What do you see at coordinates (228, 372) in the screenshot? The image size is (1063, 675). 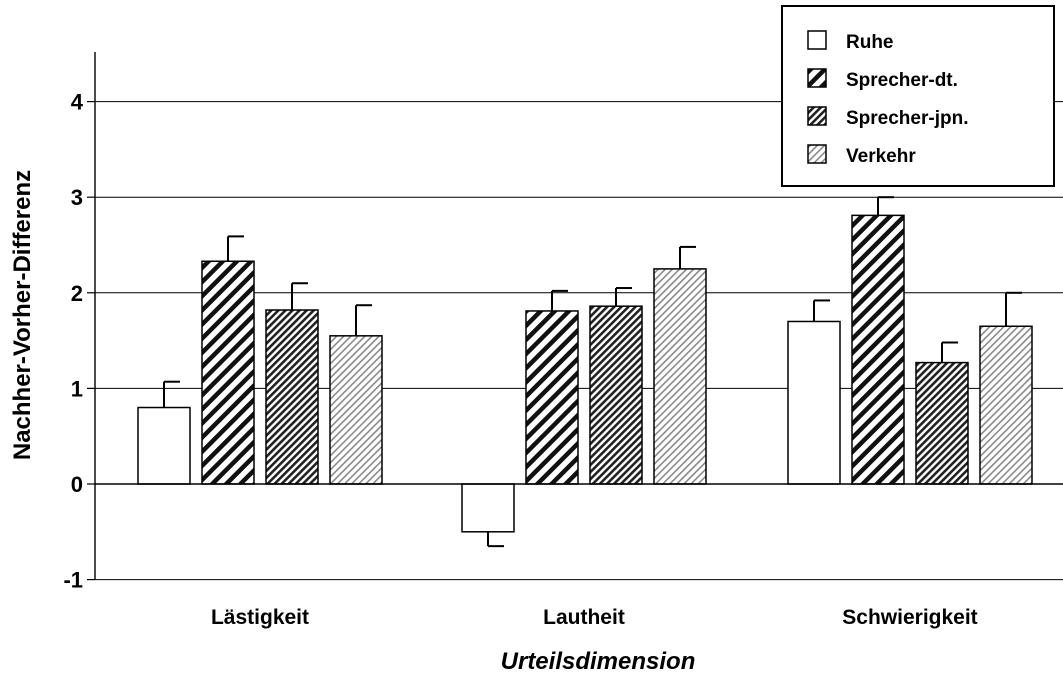 I see `bar-sprecher-dt--0` at bounding box center [228, 372].